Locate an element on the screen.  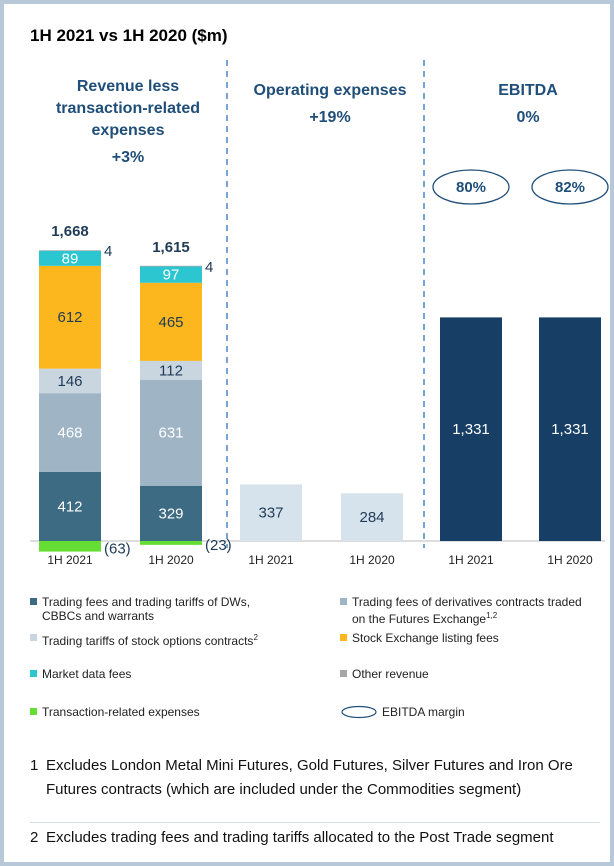
panel-heading: Operating expenses +19% is located at coordinates (330, 104).